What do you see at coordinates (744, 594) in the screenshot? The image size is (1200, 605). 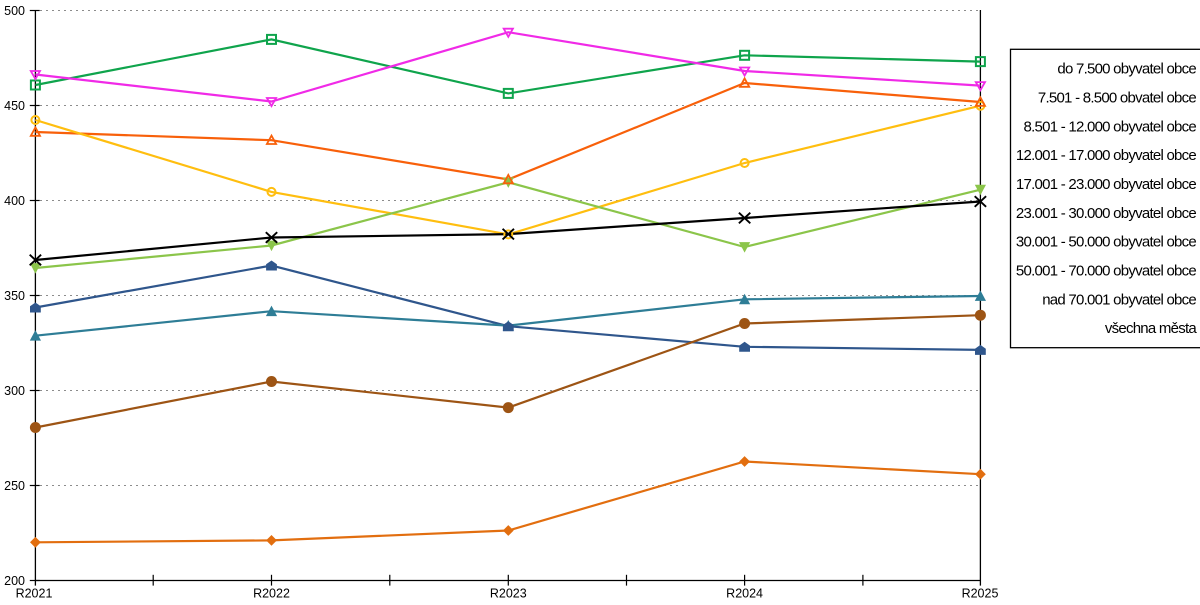 I see `svg-text: R2024` at bounding box center [744, 594].